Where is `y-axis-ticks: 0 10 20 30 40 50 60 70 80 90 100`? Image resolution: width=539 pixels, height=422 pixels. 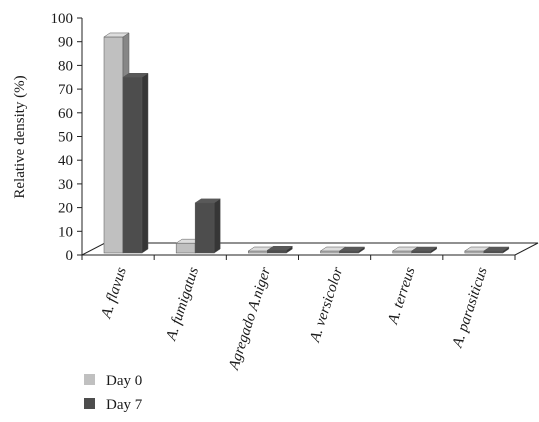 y-axis-ticks: 0 10 20 30 40 50 60 70 80 90 100 is located at coordinates (66, 137).